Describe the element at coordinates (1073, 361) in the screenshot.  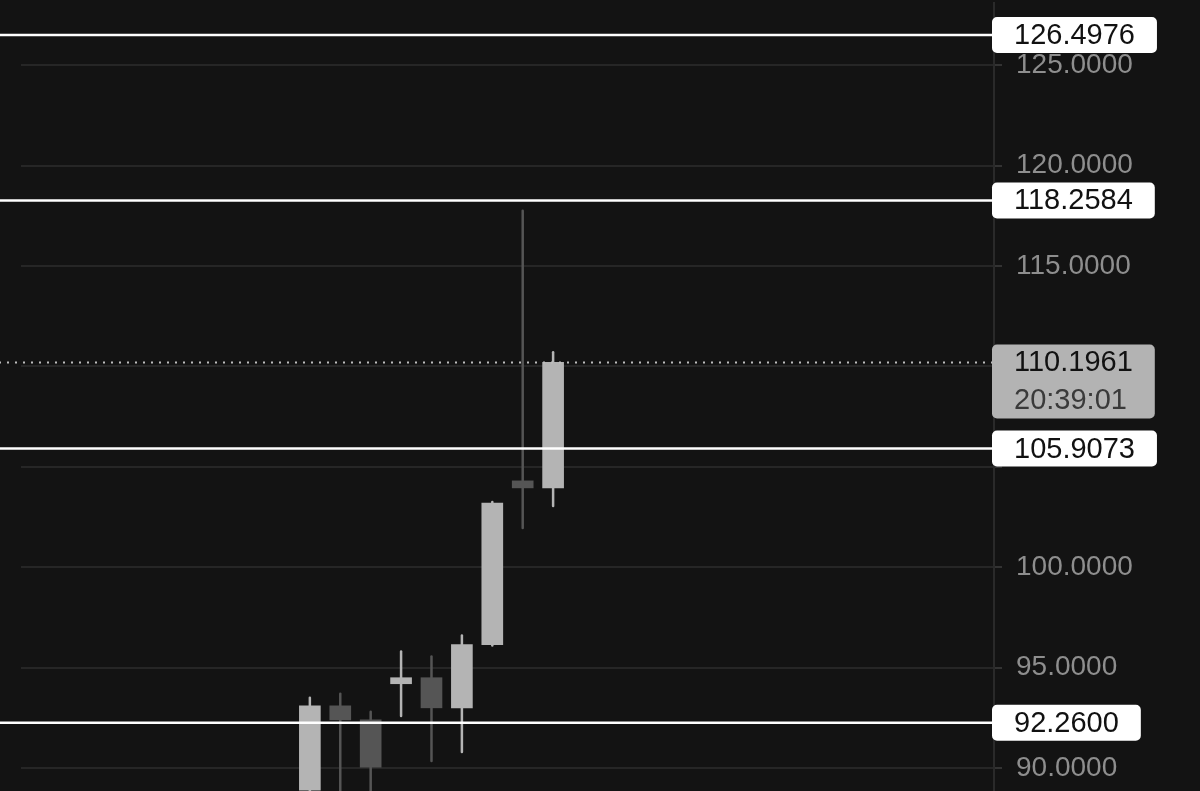
I see `ref-line-label: 110.1961` at that location.